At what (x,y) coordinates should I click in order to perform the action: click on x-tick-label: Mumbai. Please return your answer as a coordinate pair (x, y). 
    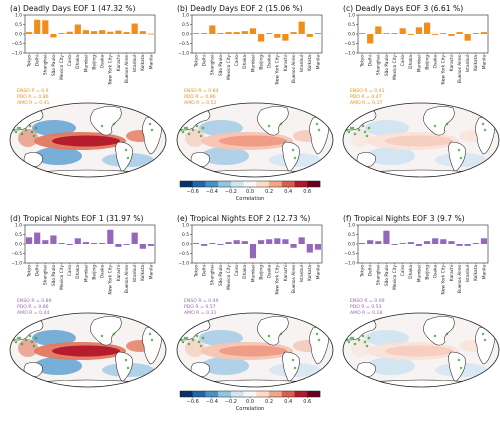
    Looking at the image, I should click on (86, 63).